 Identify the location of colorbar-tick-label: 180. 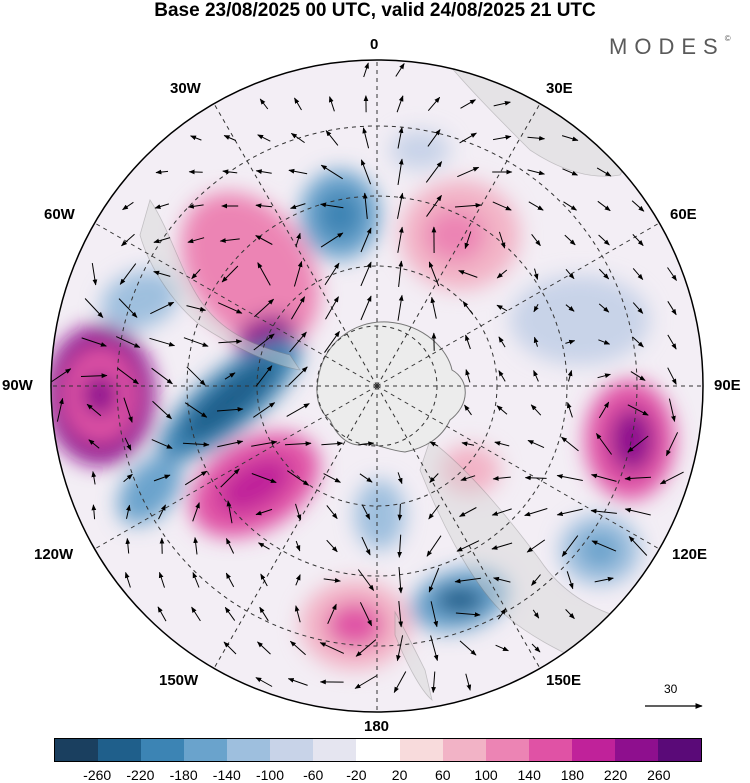
(572, 775).